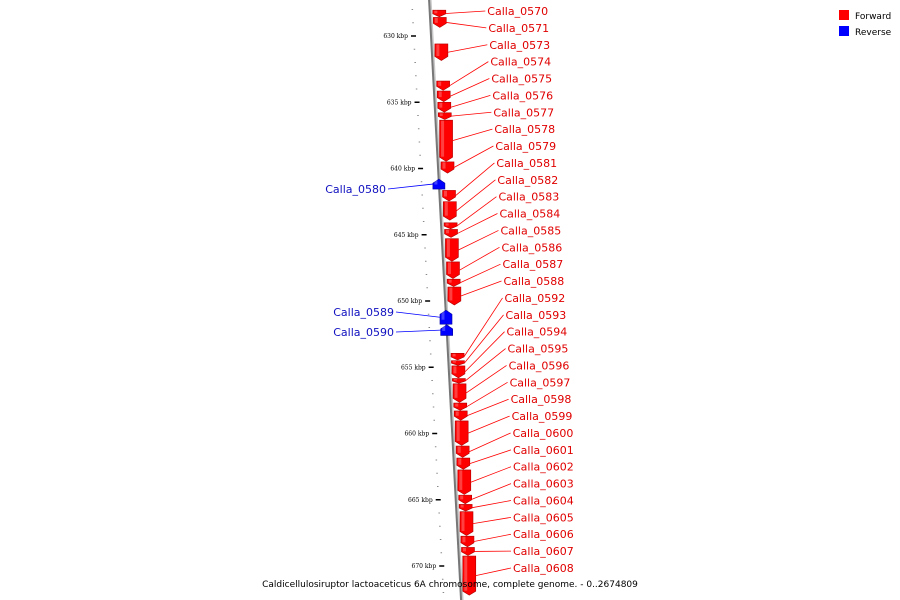  Describe the element at coordinates (399, 102) in the screenshot. I see `tick-label: 635 kbp` at that location.